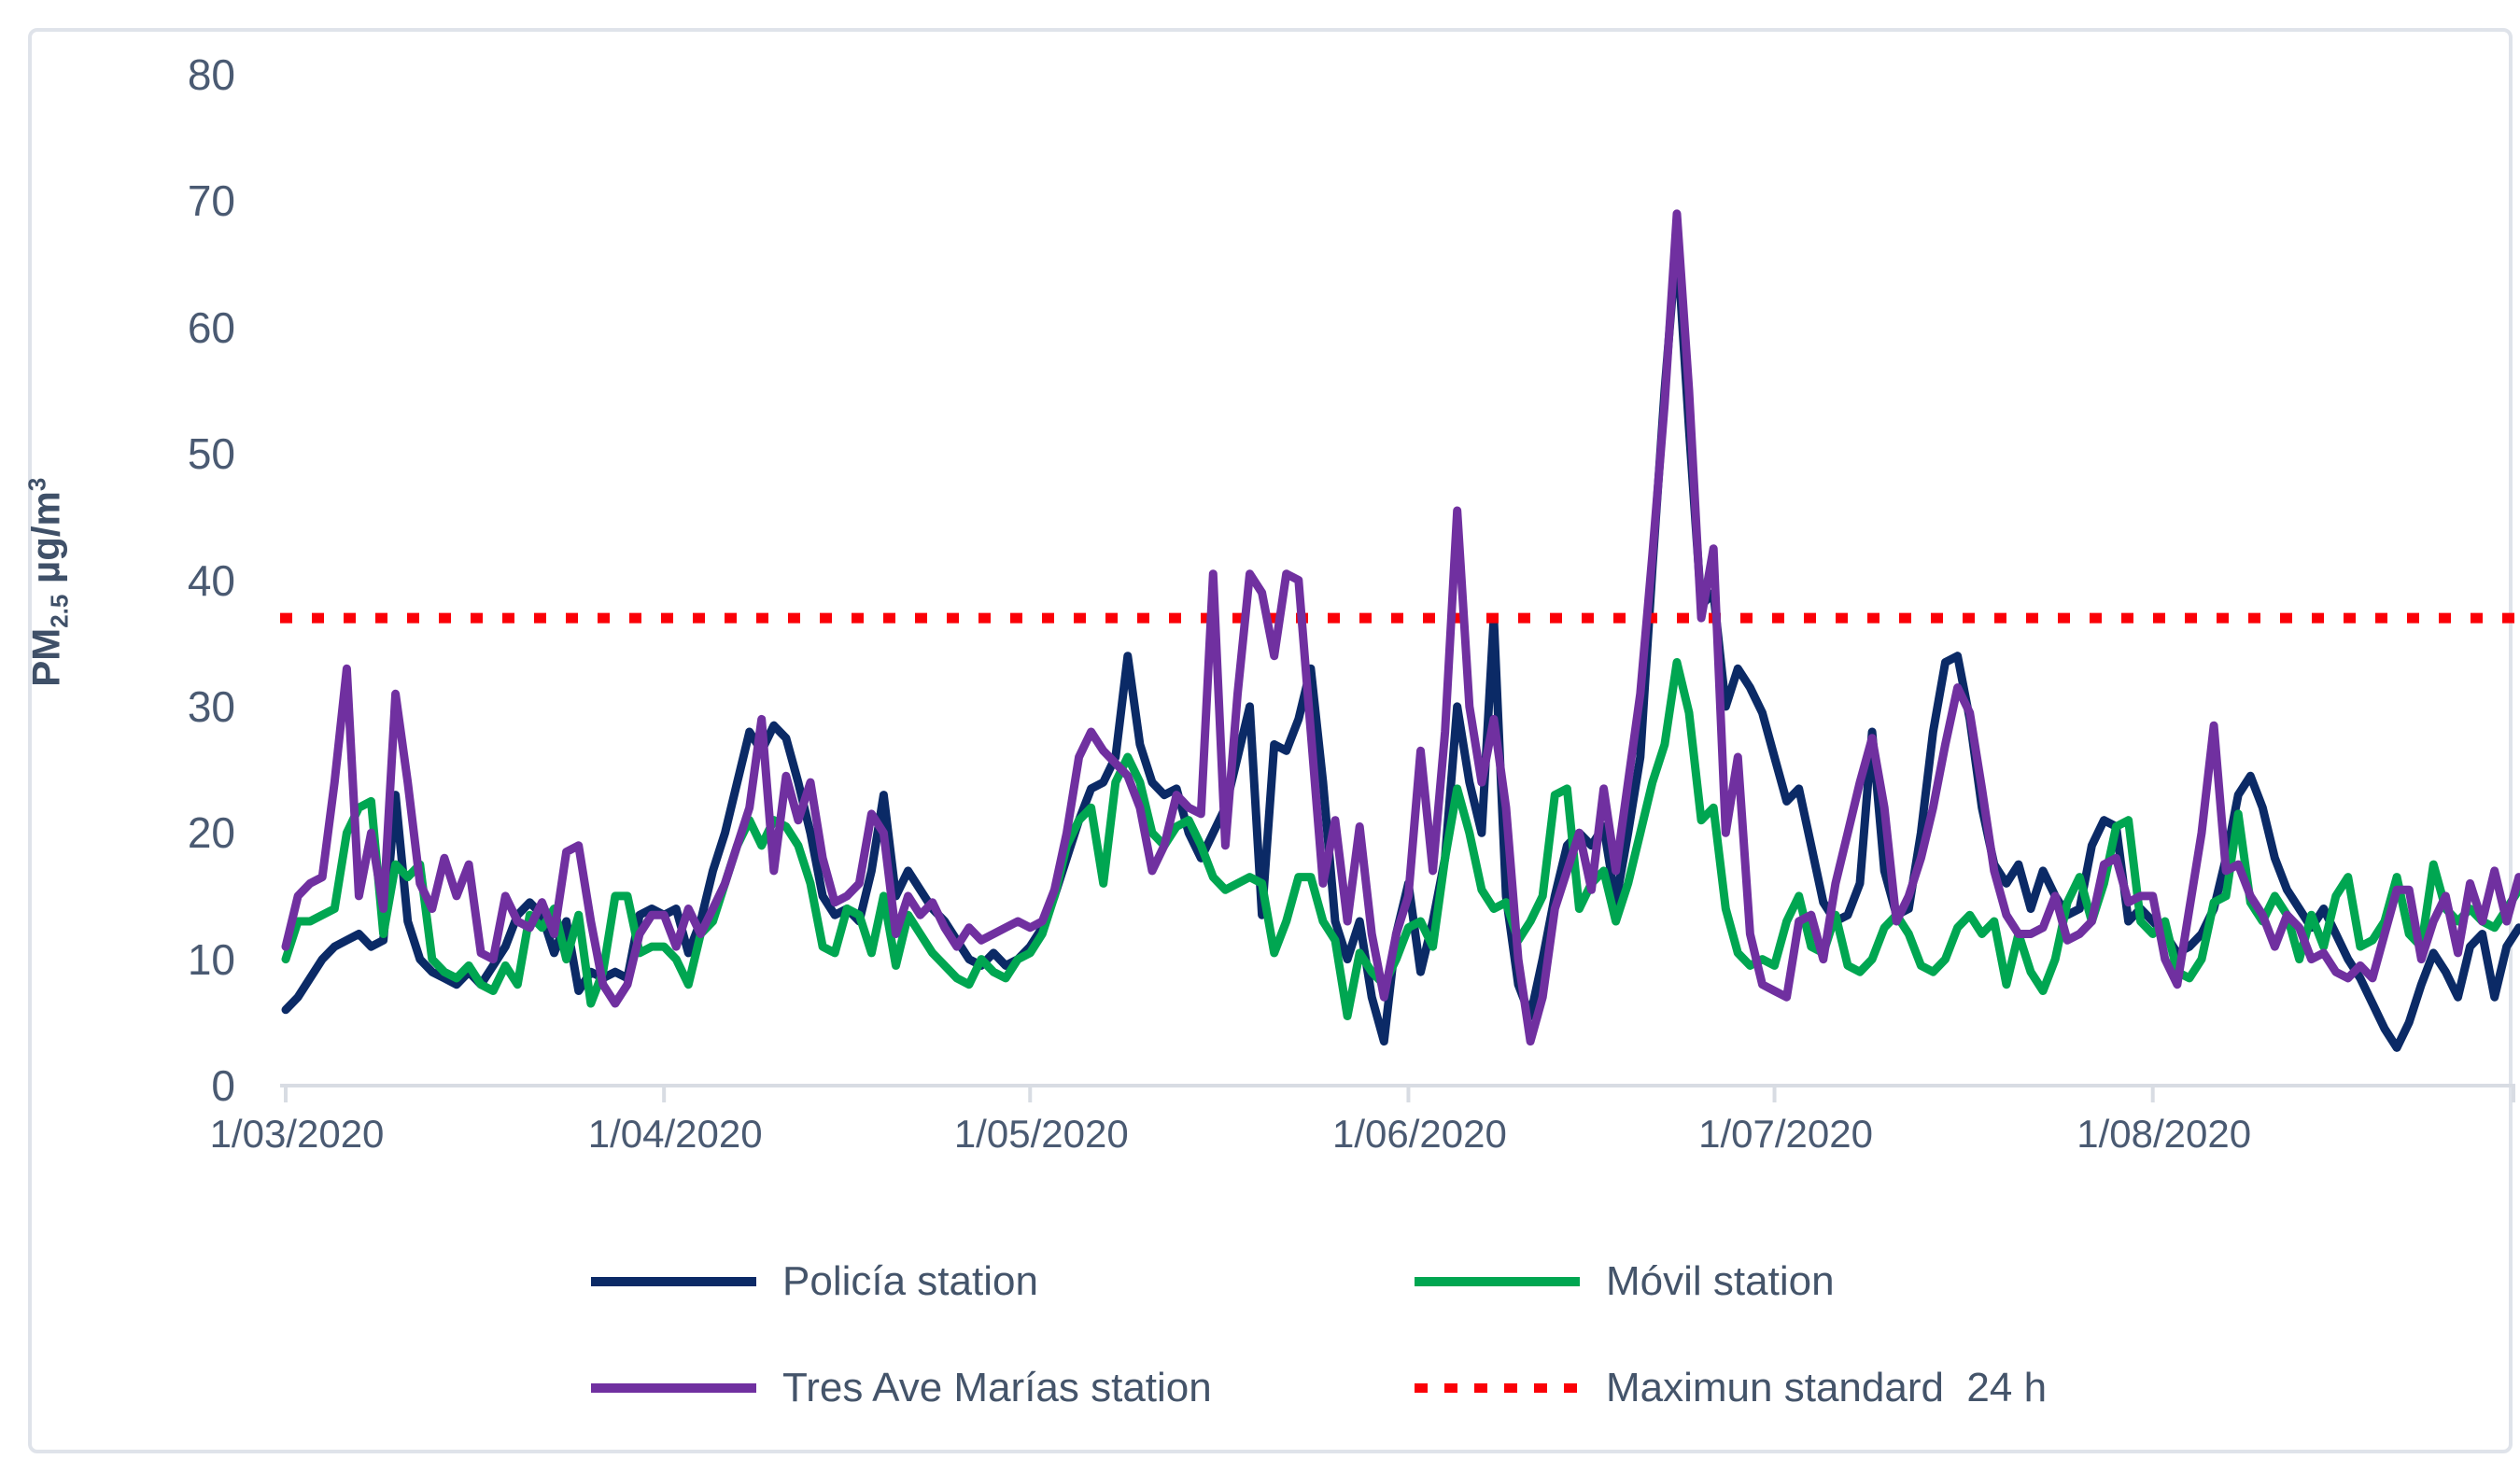 The width and height of the screenshot is (2520, 1459). Describe the element at coordinates (1720, 1281) in the screenshot. I see `legend-label: Móvil station` at that location.